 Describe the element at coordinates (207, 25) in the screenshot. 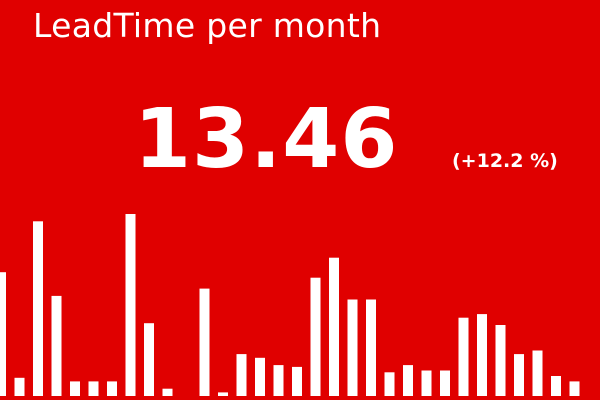

I see `card-title: LeadTime per month` at that location.